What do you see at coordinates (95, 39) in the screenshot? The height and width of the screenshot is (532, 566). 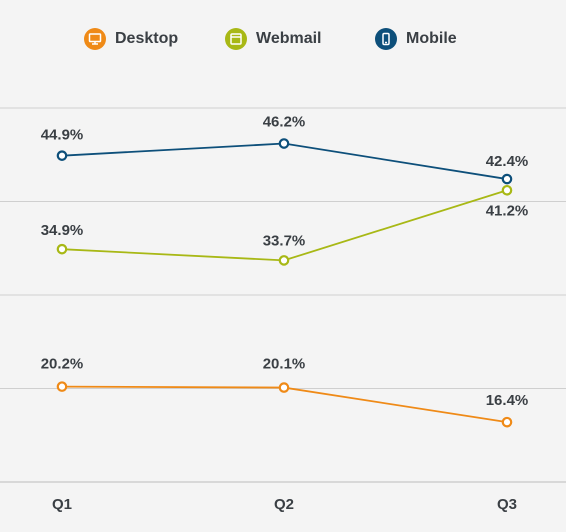 I see `desktop-icon` at bounding box center [95, 39].